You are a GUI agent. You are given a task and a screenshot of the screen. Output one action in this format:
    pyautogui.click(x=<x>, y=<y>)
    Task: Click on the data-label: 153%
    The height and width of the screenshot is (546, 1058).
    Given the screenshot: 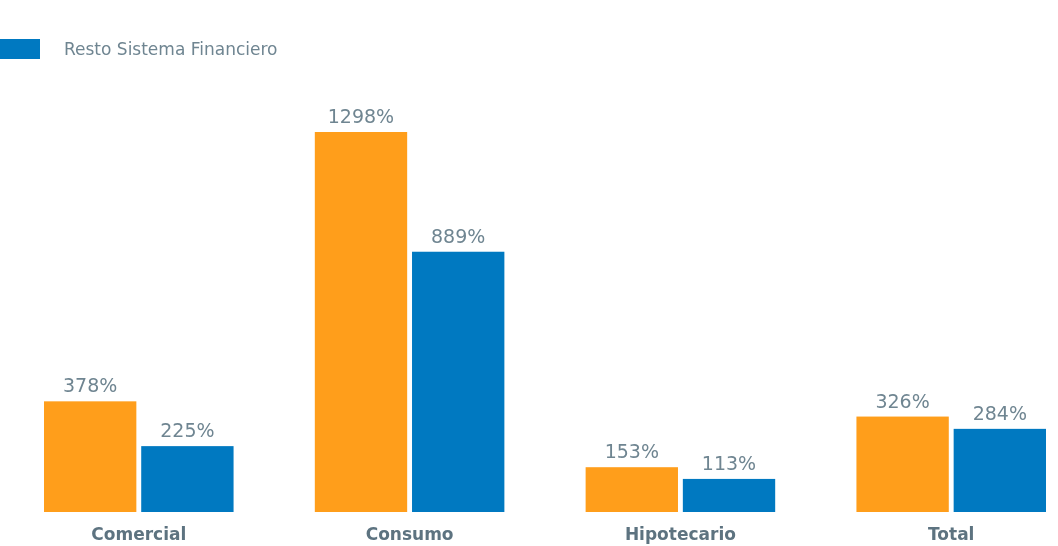 What is the action you would take?
    pyautogui.click(x=631, y=451)
    